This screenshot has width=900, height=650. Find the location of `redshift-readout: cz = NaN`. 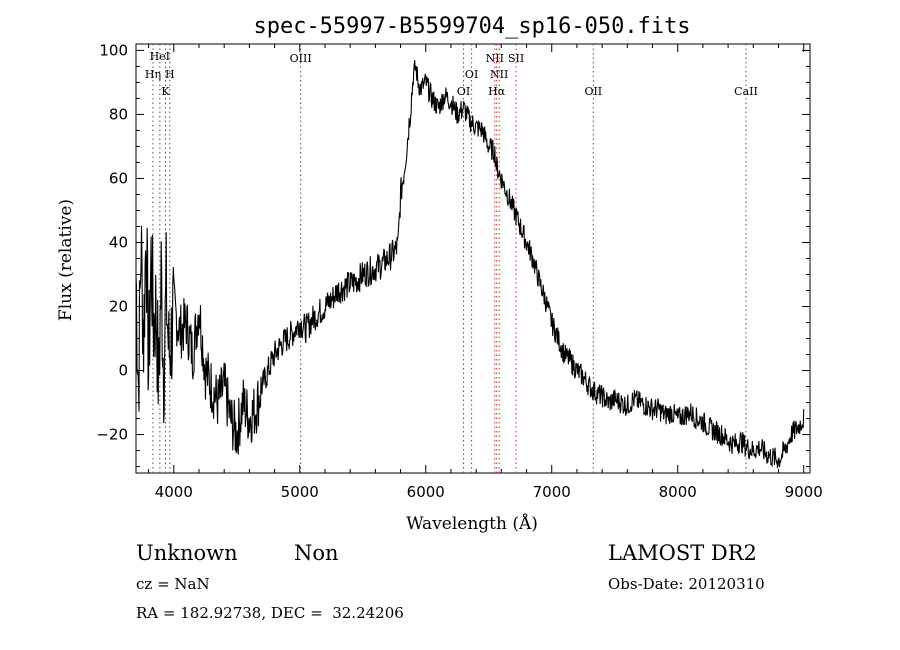

redshift-readout: cz = NaN is located at coordinates (173, 584).